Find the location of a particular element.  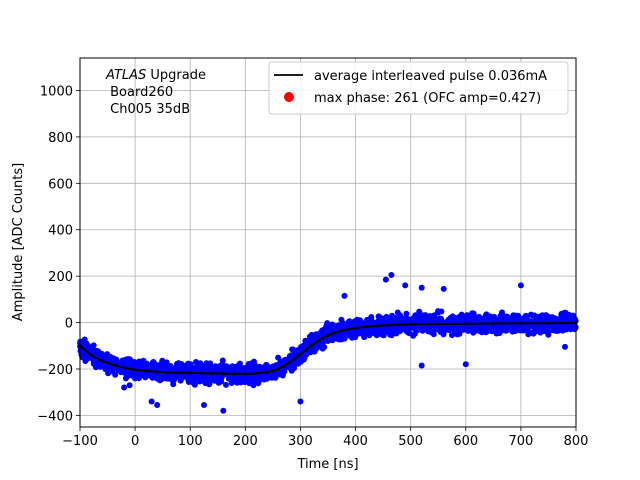

y-tick-label: −400 is located at coordinates (55, 416).